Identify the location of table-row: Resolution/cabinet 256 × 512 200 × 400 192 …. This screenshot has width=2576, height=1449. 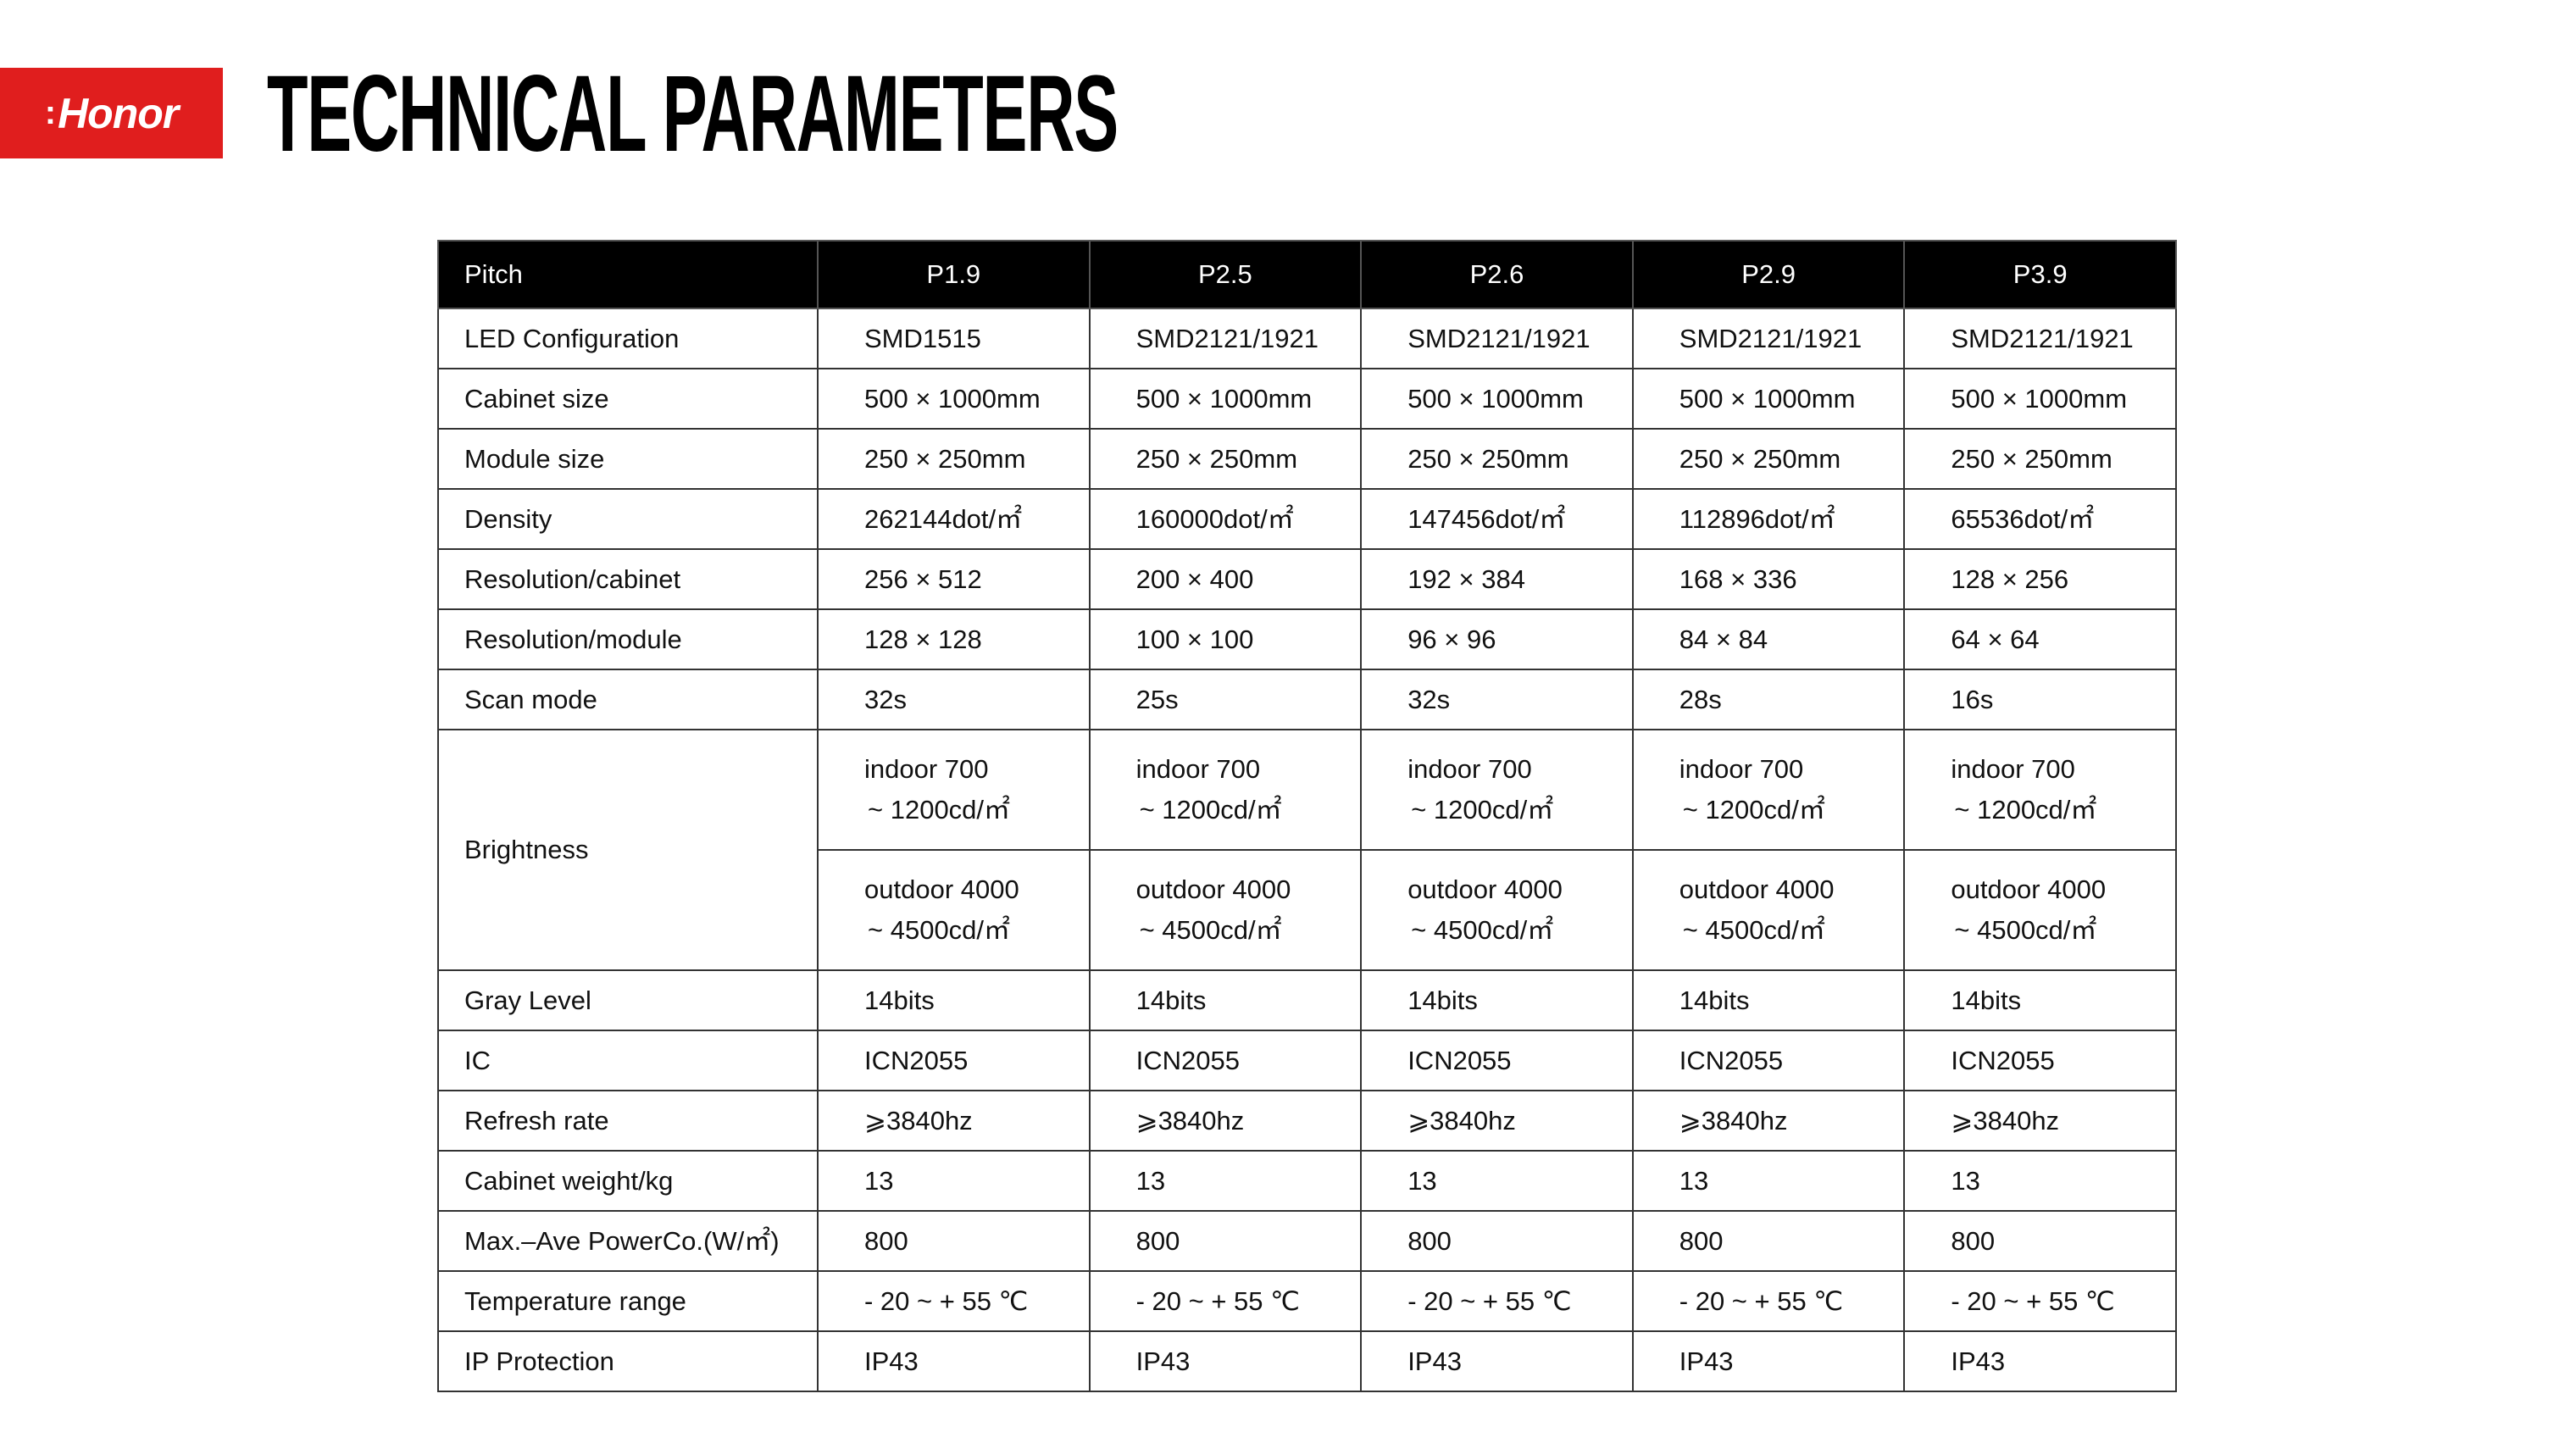
(1307, 579).